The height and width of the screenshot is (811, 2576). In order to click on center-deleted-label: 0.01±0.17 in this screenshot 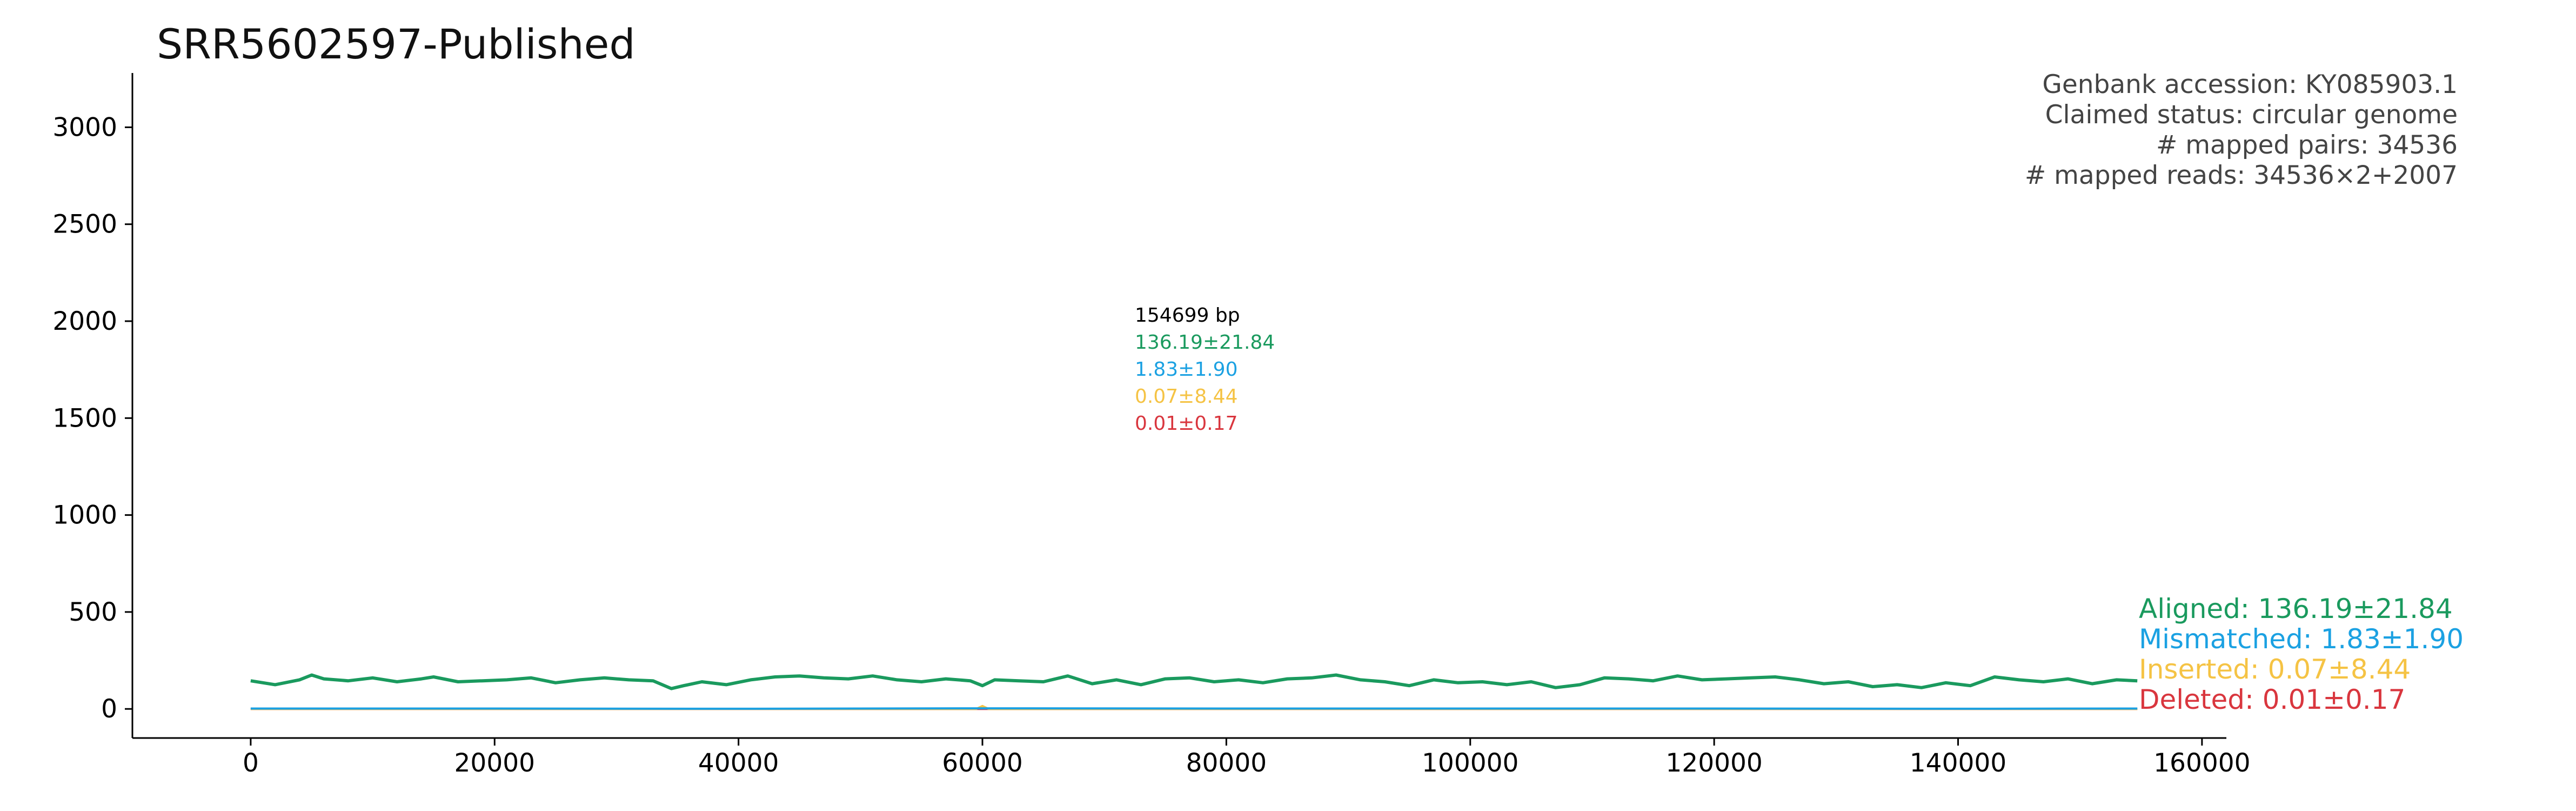, I will do `click(1186, 424)`.